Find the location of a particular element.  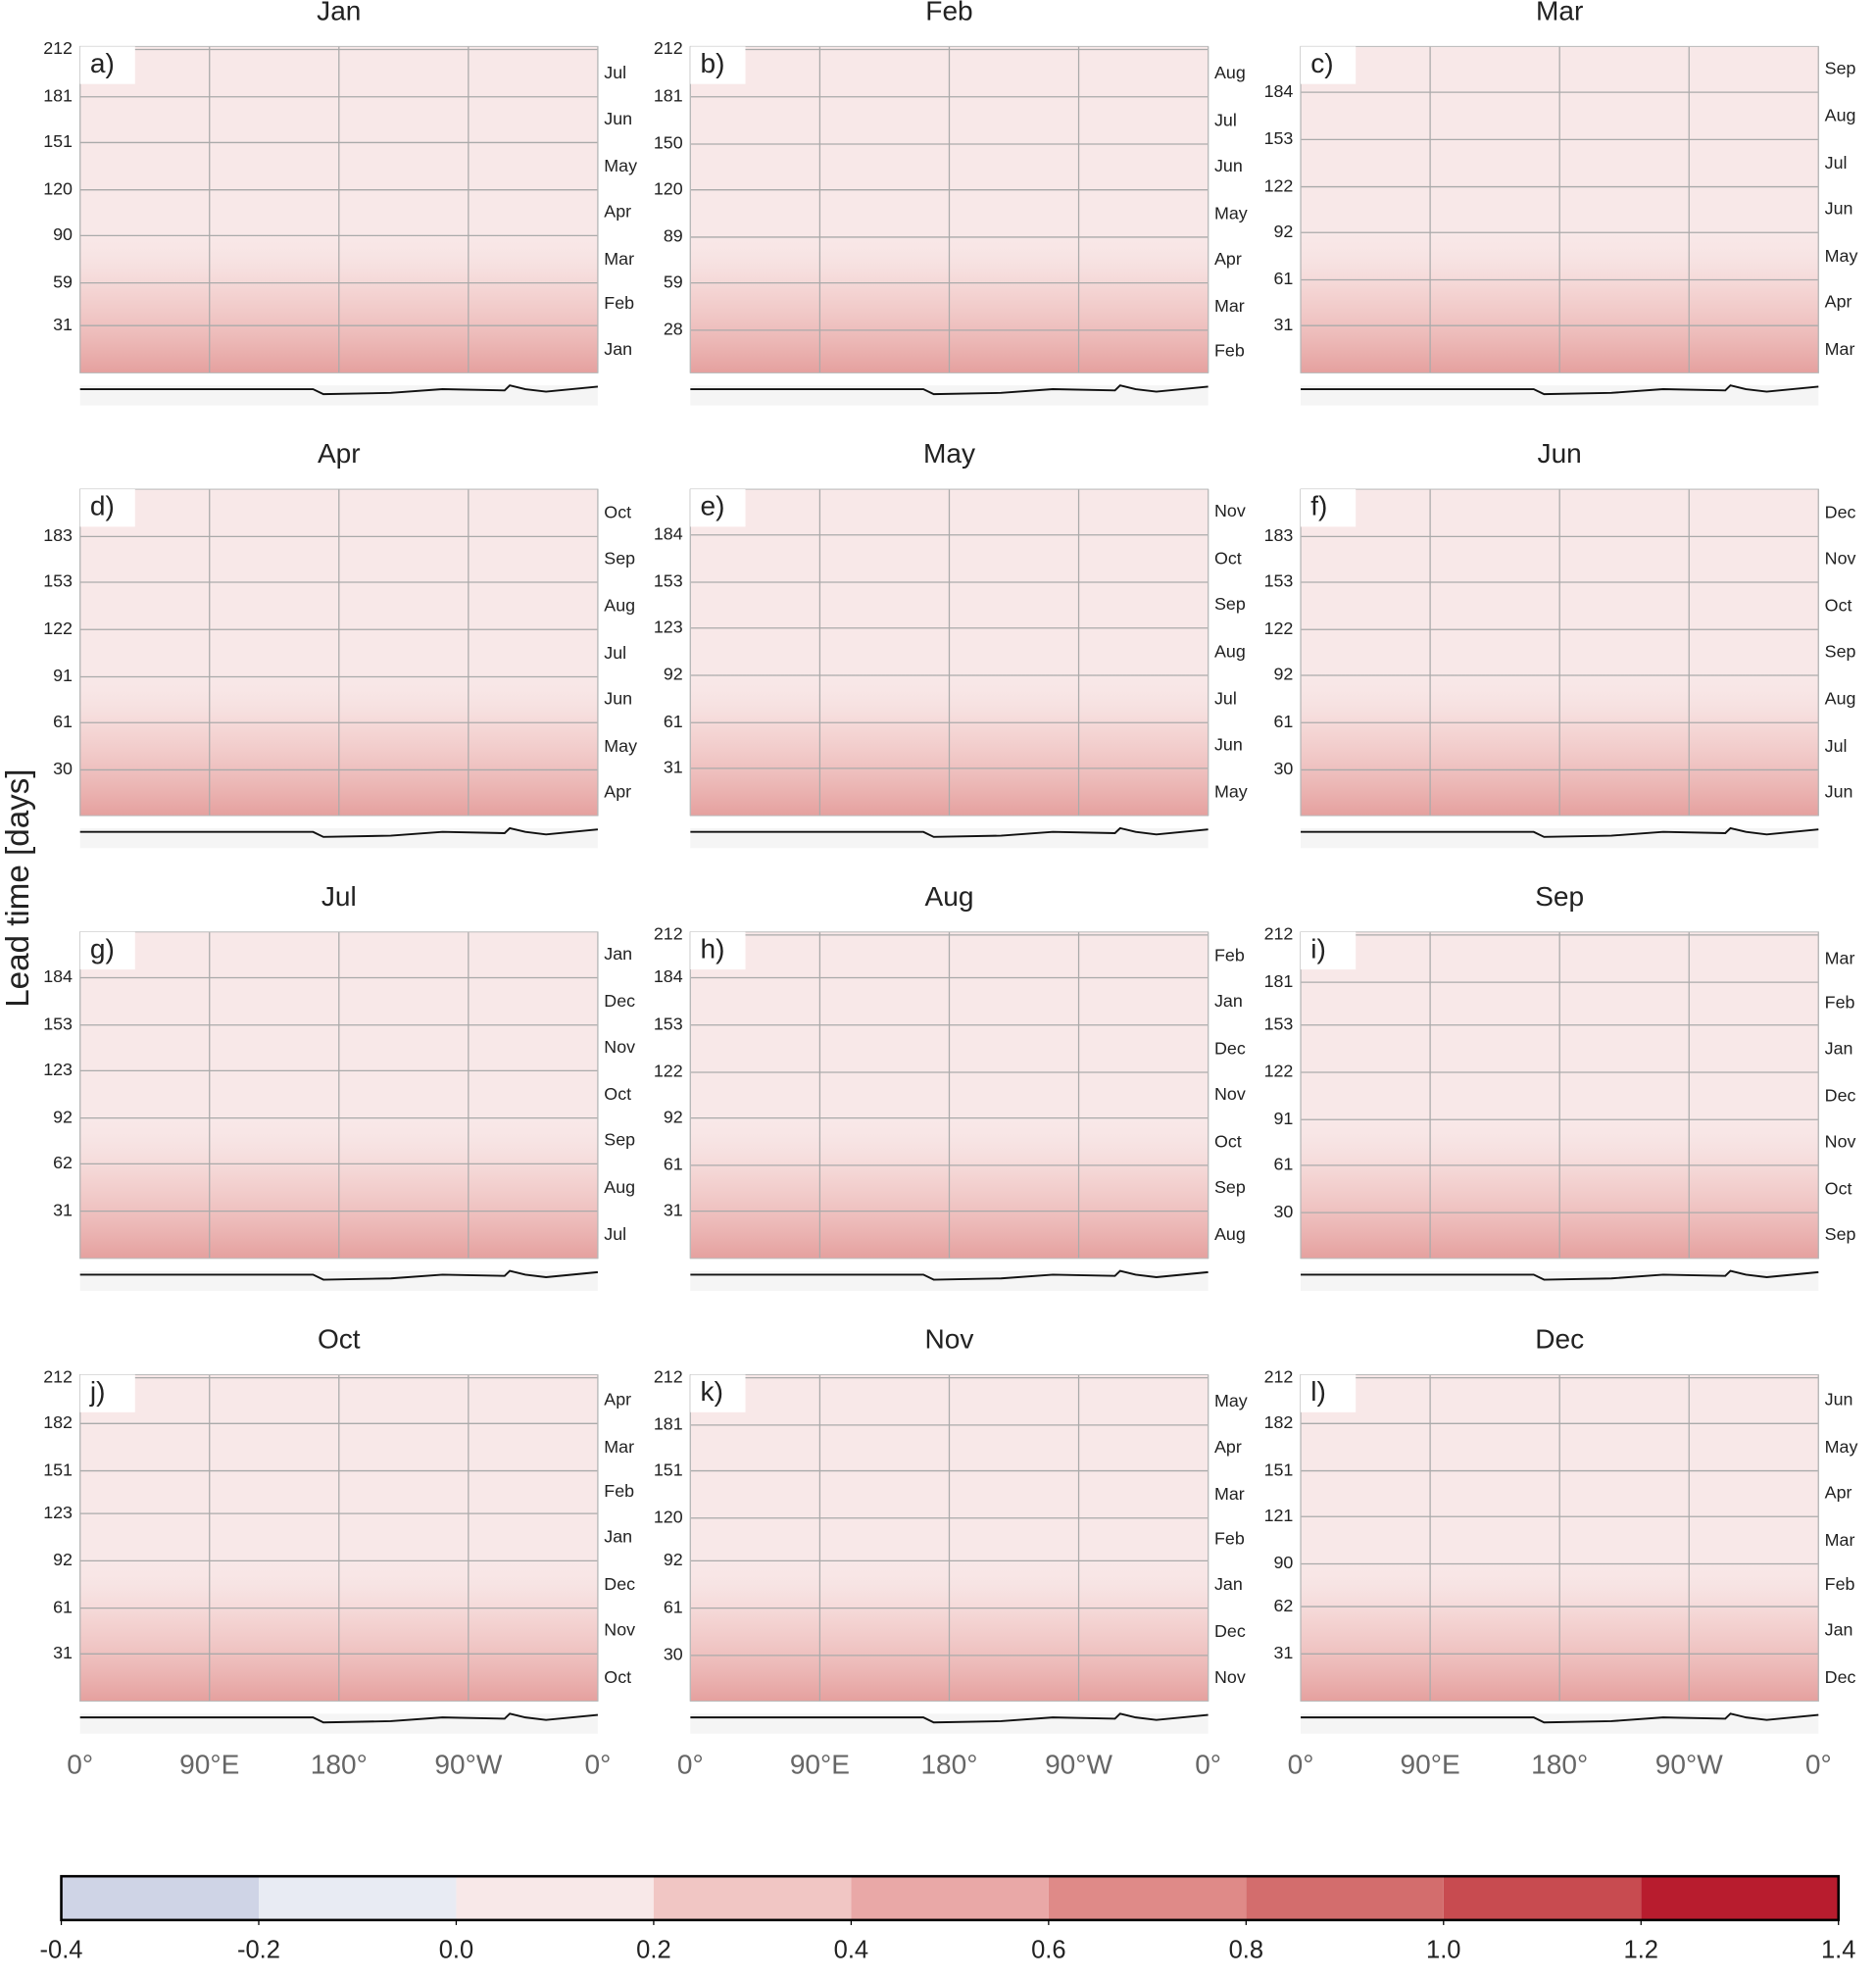

y-tick-label: 183 is located at coordinates (58, 535).